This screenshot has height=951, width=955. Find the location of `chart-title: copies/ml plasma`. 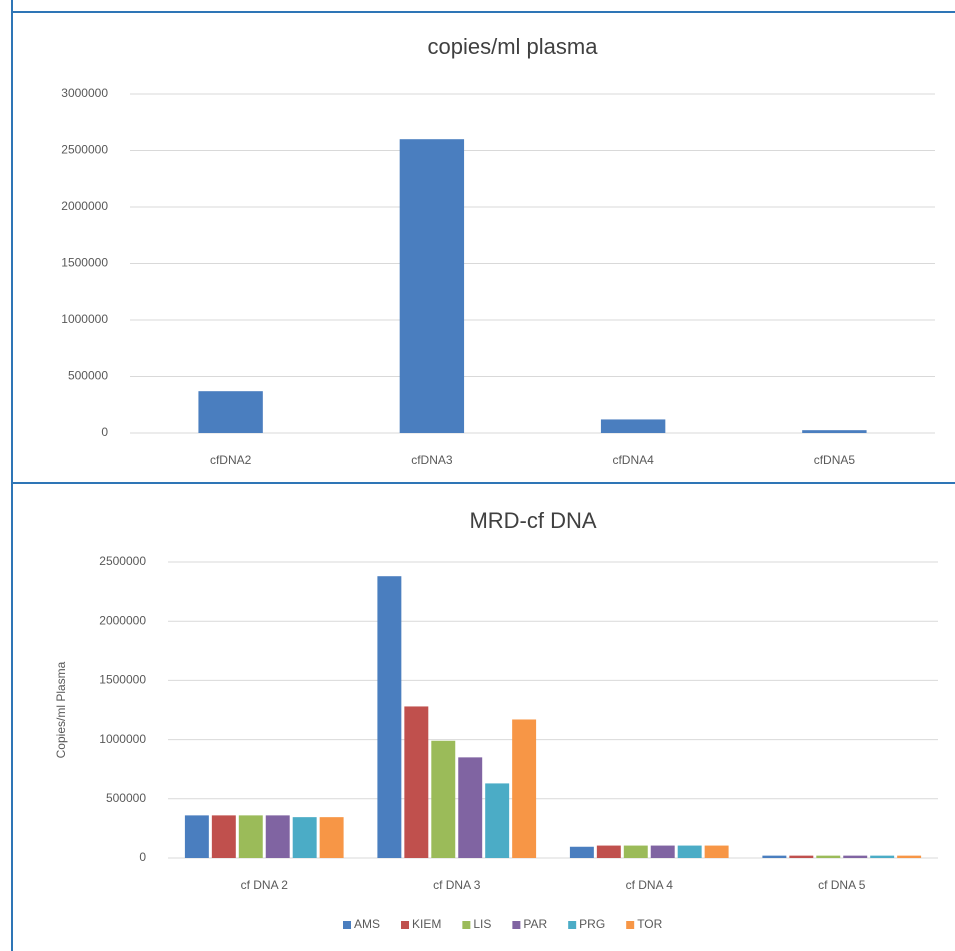

chart-title: copies/ml plasma is located at coordinates (513, 46).